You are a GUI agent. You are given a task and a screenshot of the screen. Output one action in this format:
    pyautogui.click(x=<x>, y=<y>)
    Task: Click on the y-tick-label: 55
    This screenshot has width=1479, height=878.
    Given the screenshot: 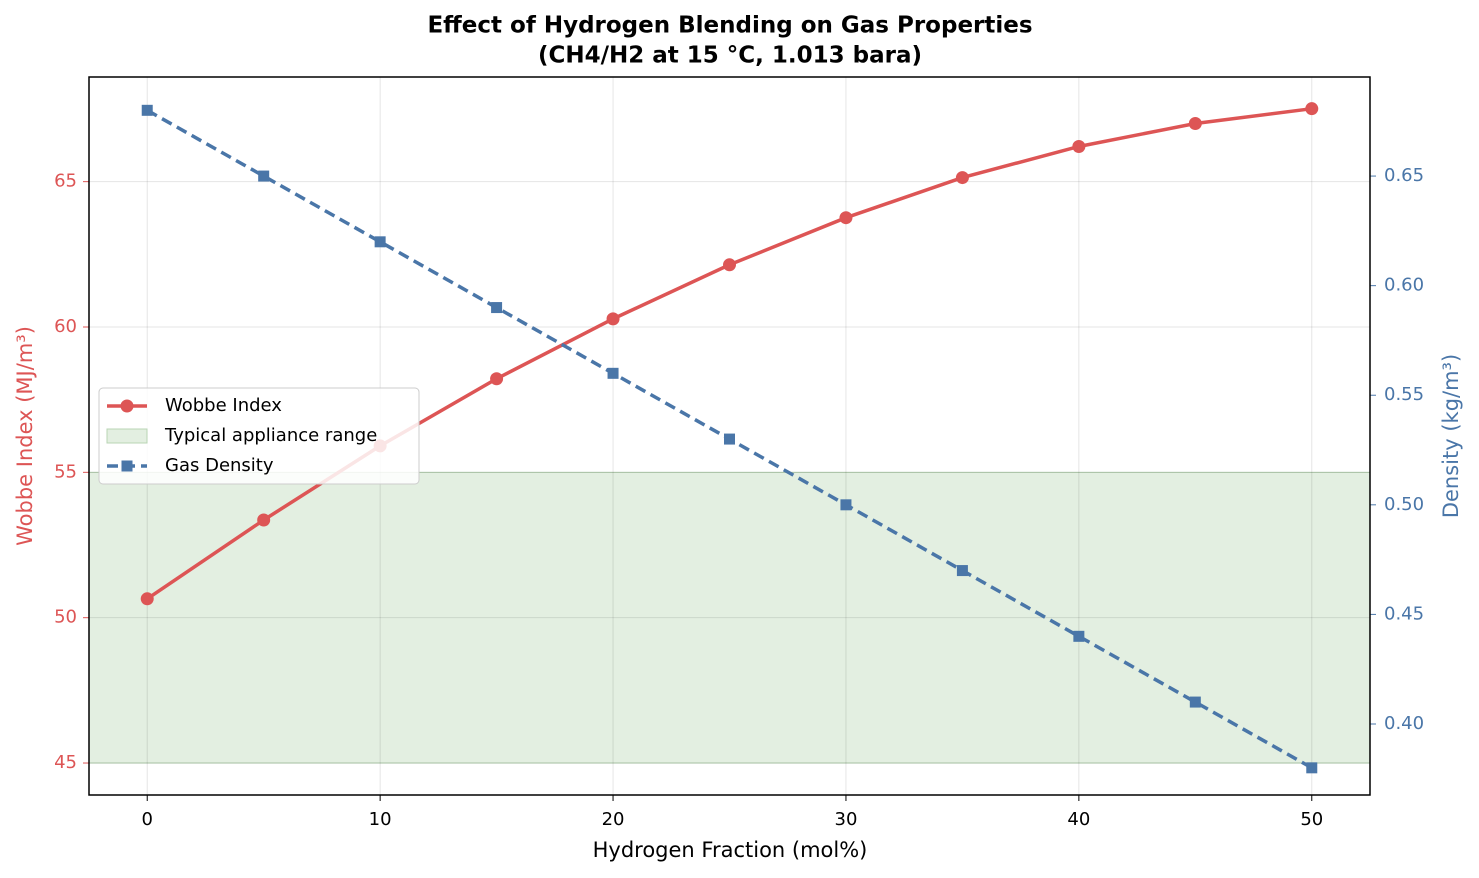 What is the action you would take?
    pyautogui.click(x=65, y=471)
    